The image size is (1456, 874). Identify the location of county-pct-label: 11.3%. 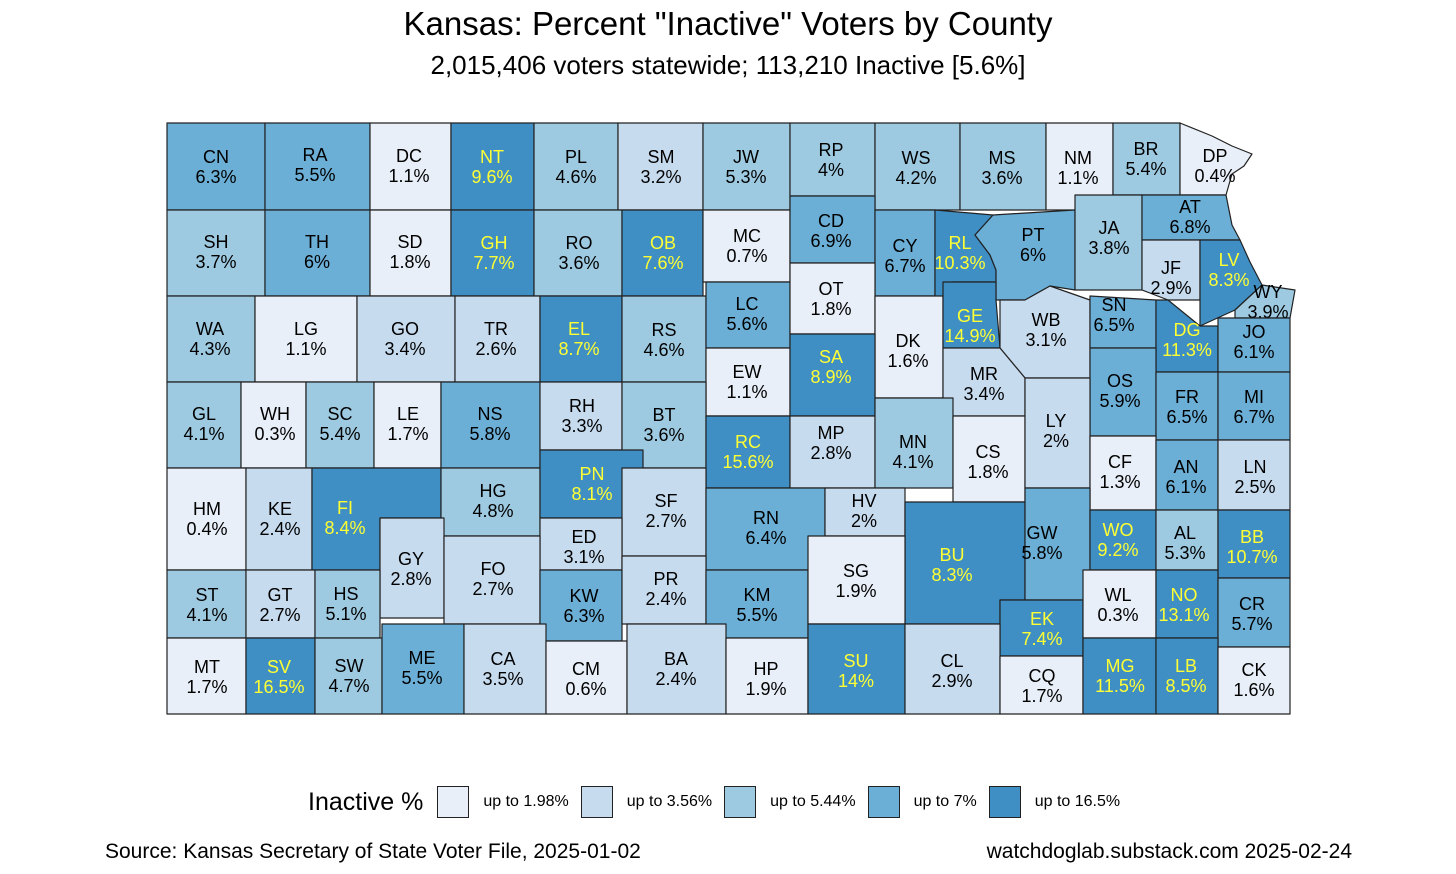
(1187, 350).